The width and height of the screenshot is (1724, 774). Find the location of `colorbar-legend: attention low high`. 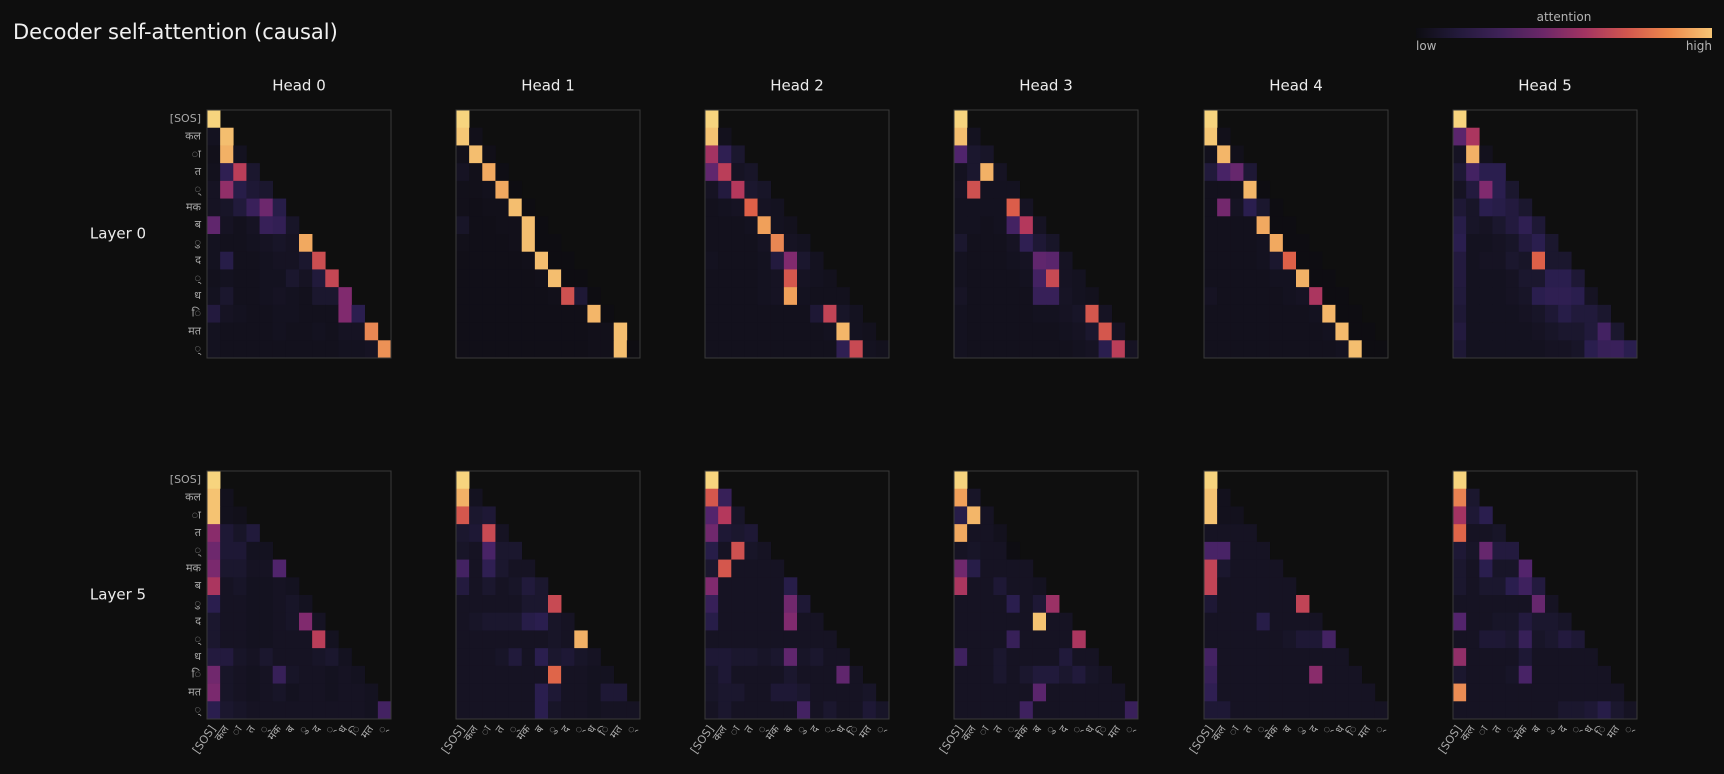

colorbar-legend: attention low high is located at coordinates (1564, 32).